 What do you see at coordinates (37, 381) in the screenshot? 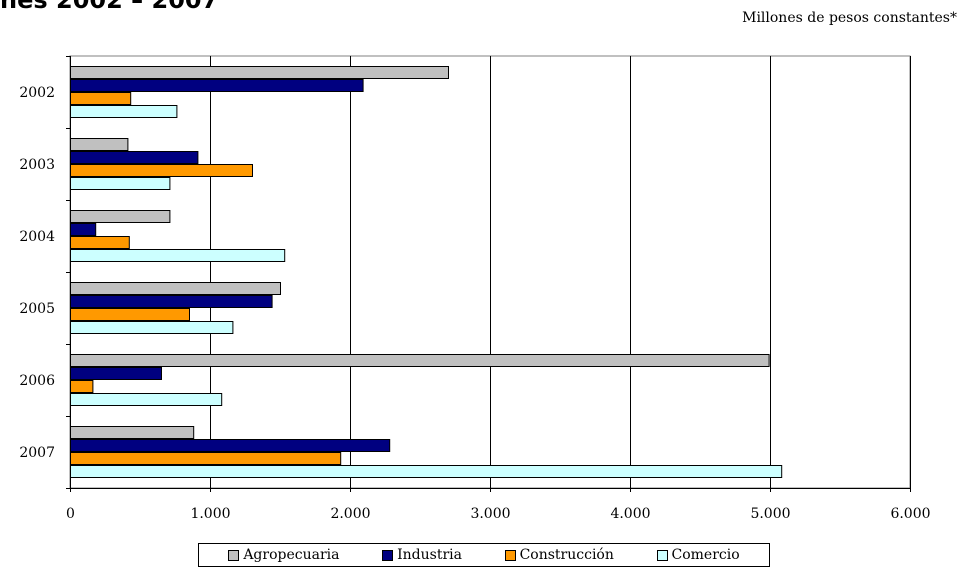
I see `category-label: 2006` at bounding box center [37, 381].